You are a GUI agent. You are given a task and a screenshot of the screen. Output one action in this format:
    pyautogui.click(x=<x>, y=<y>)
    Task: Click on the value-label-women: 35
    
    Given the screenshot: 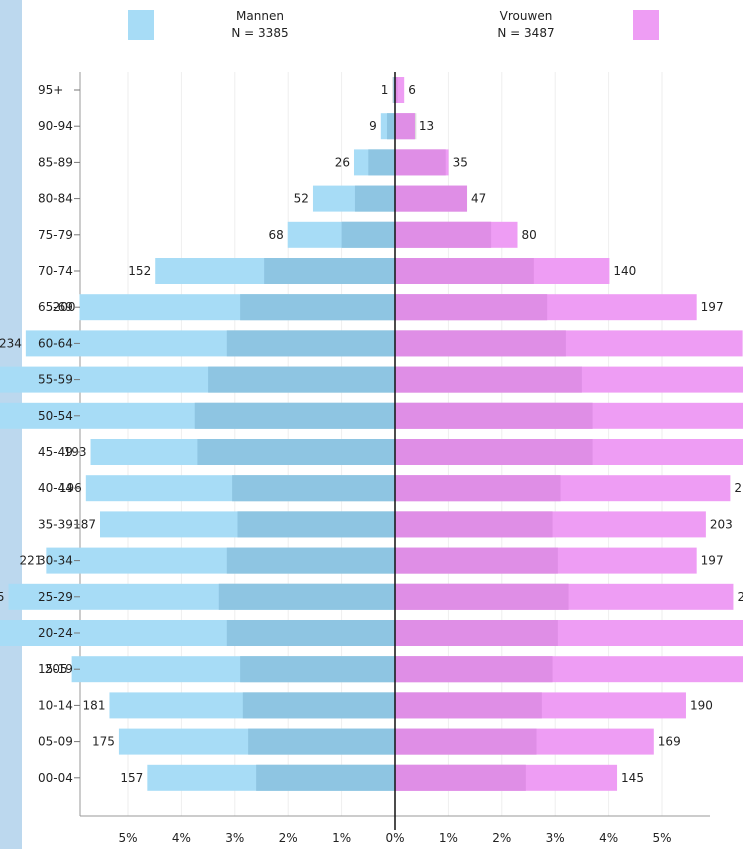 What is the action you would take?
    pyautogui.click(x=460, y=162)
    